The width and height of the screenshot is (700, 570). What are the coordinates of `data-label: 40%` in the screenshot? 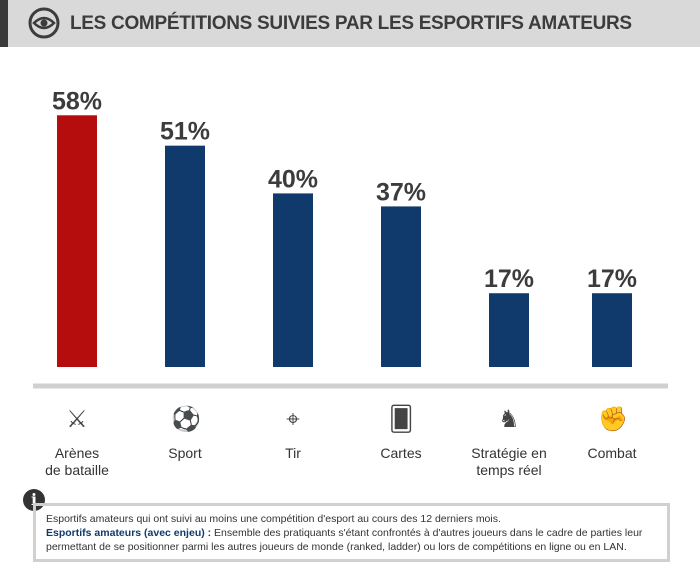 It's located at (293, 179).